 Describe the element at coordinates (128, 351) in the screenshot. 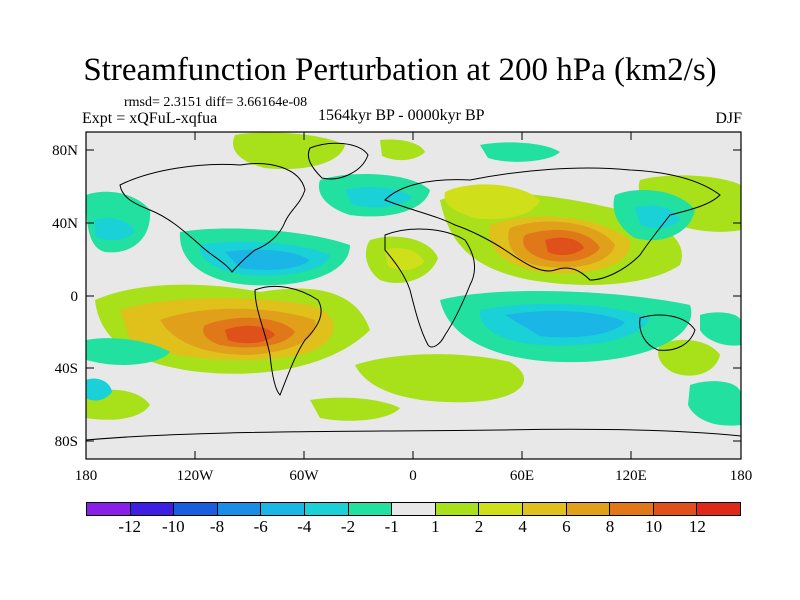

I see `field-spac-low` at that location.